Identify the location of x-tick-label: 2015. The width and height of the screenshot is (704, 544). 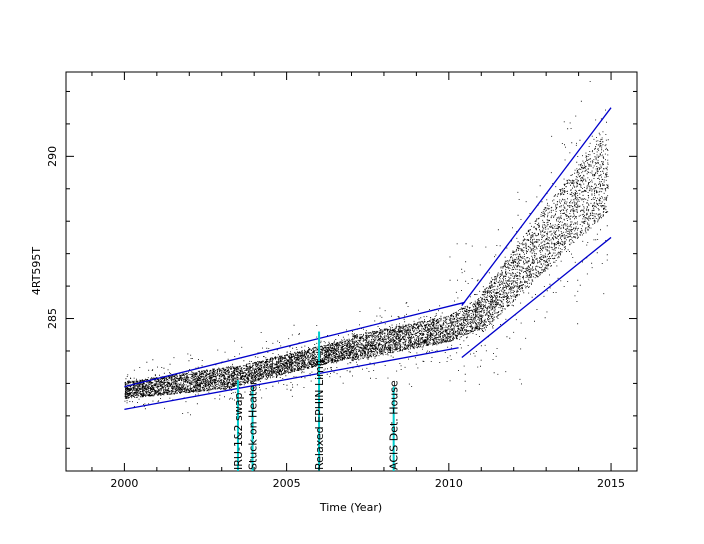
(611, 483).